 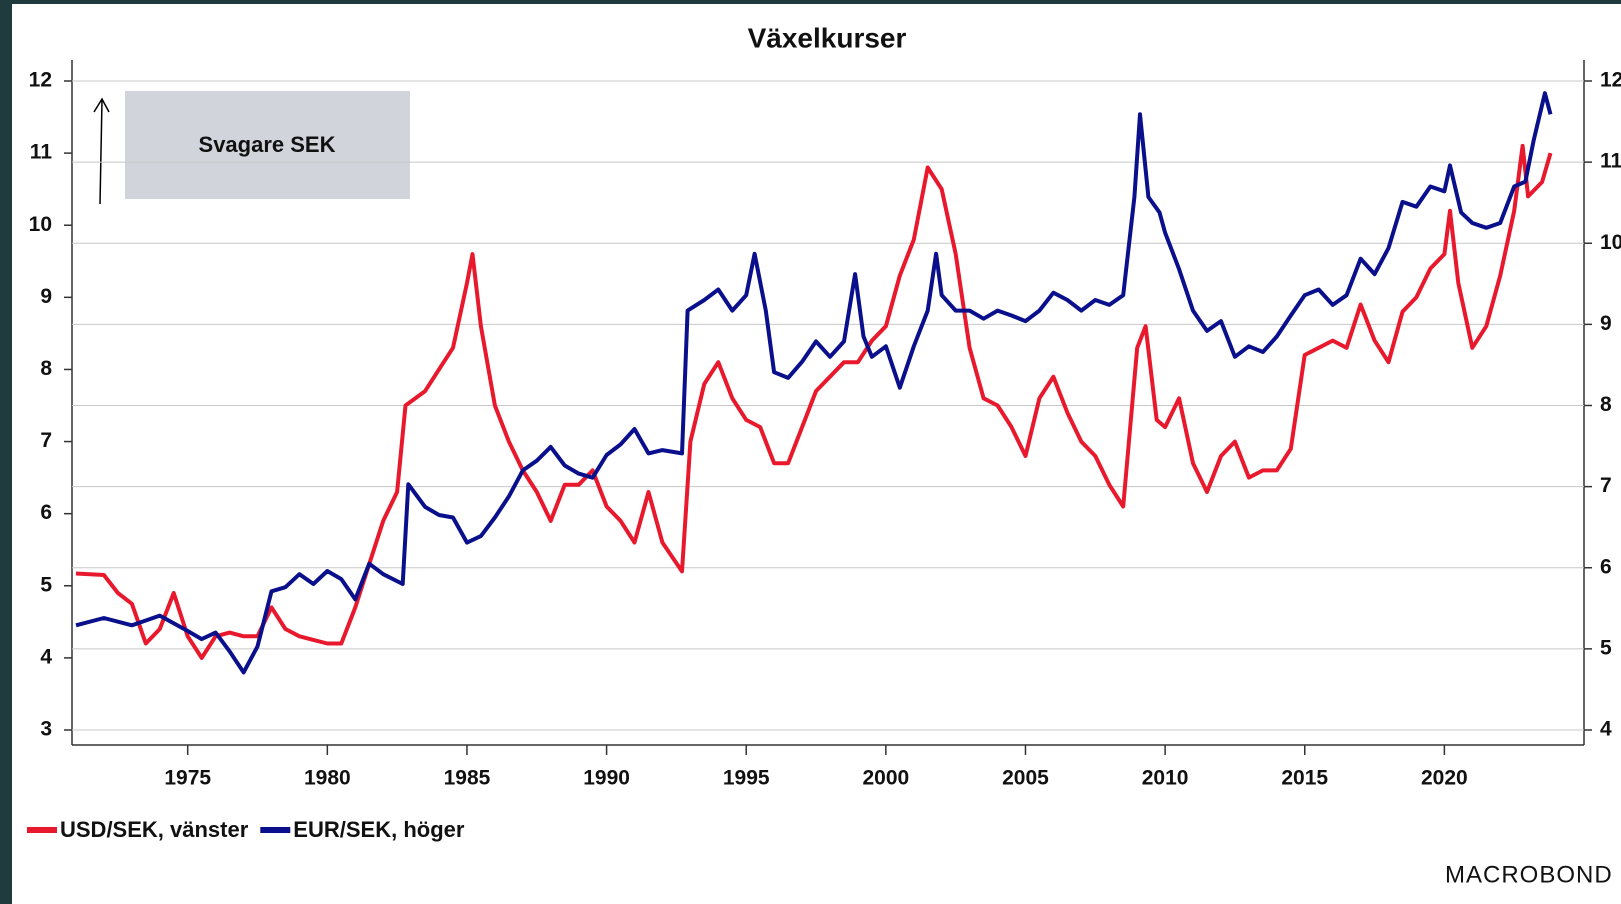 I want to click on y2-tick-label: 7, so click(x=1606, y=485).